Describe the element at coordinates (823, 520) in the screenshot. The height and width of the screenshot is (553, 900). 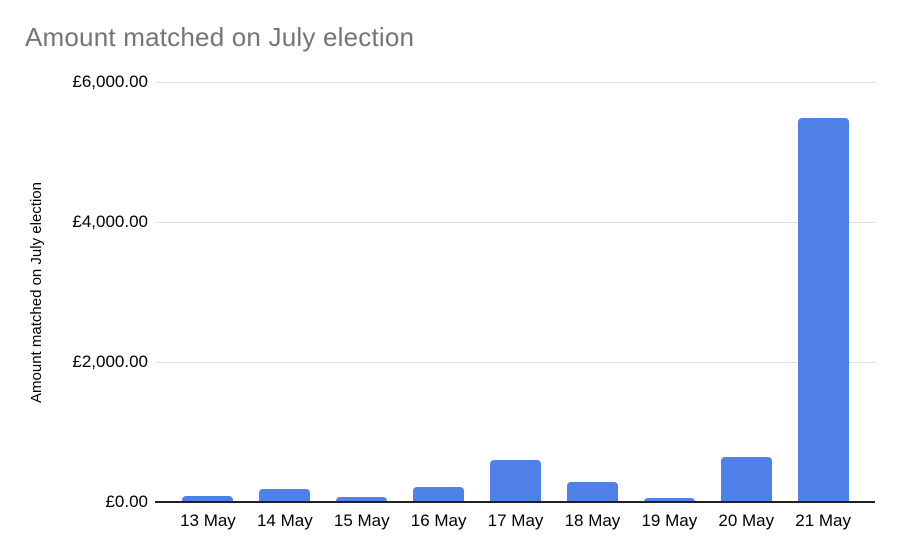
I see `x-tick-label: 21 May` at that location.